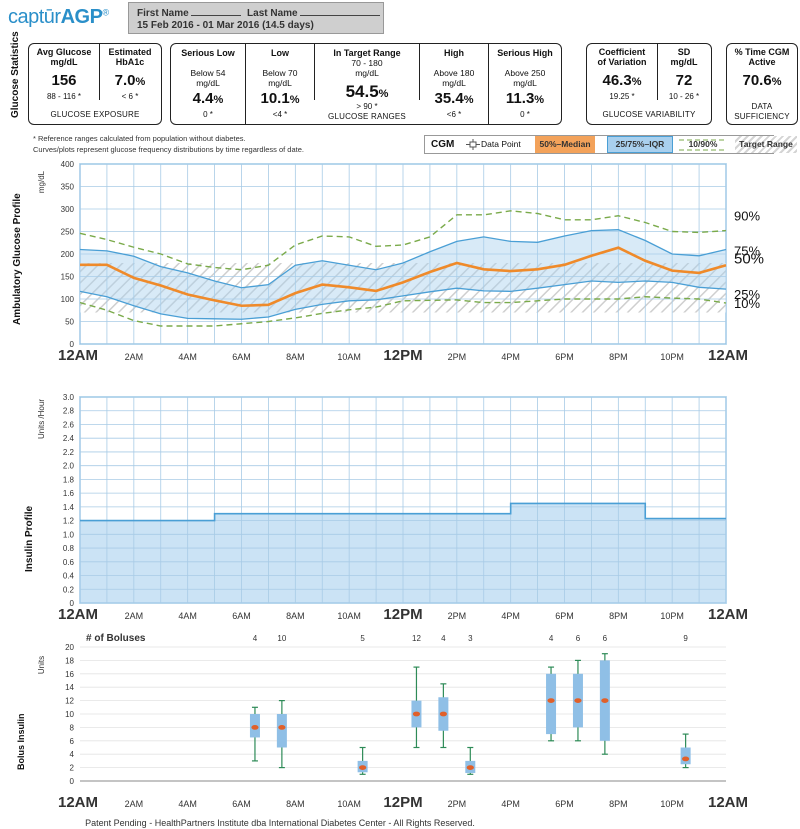 Image resolution: width=800 pixels, height=829 pixels. Describe the element at coordinates (68, 254) in the screenshot. I see `agp-ytick-4: 200` at that location.